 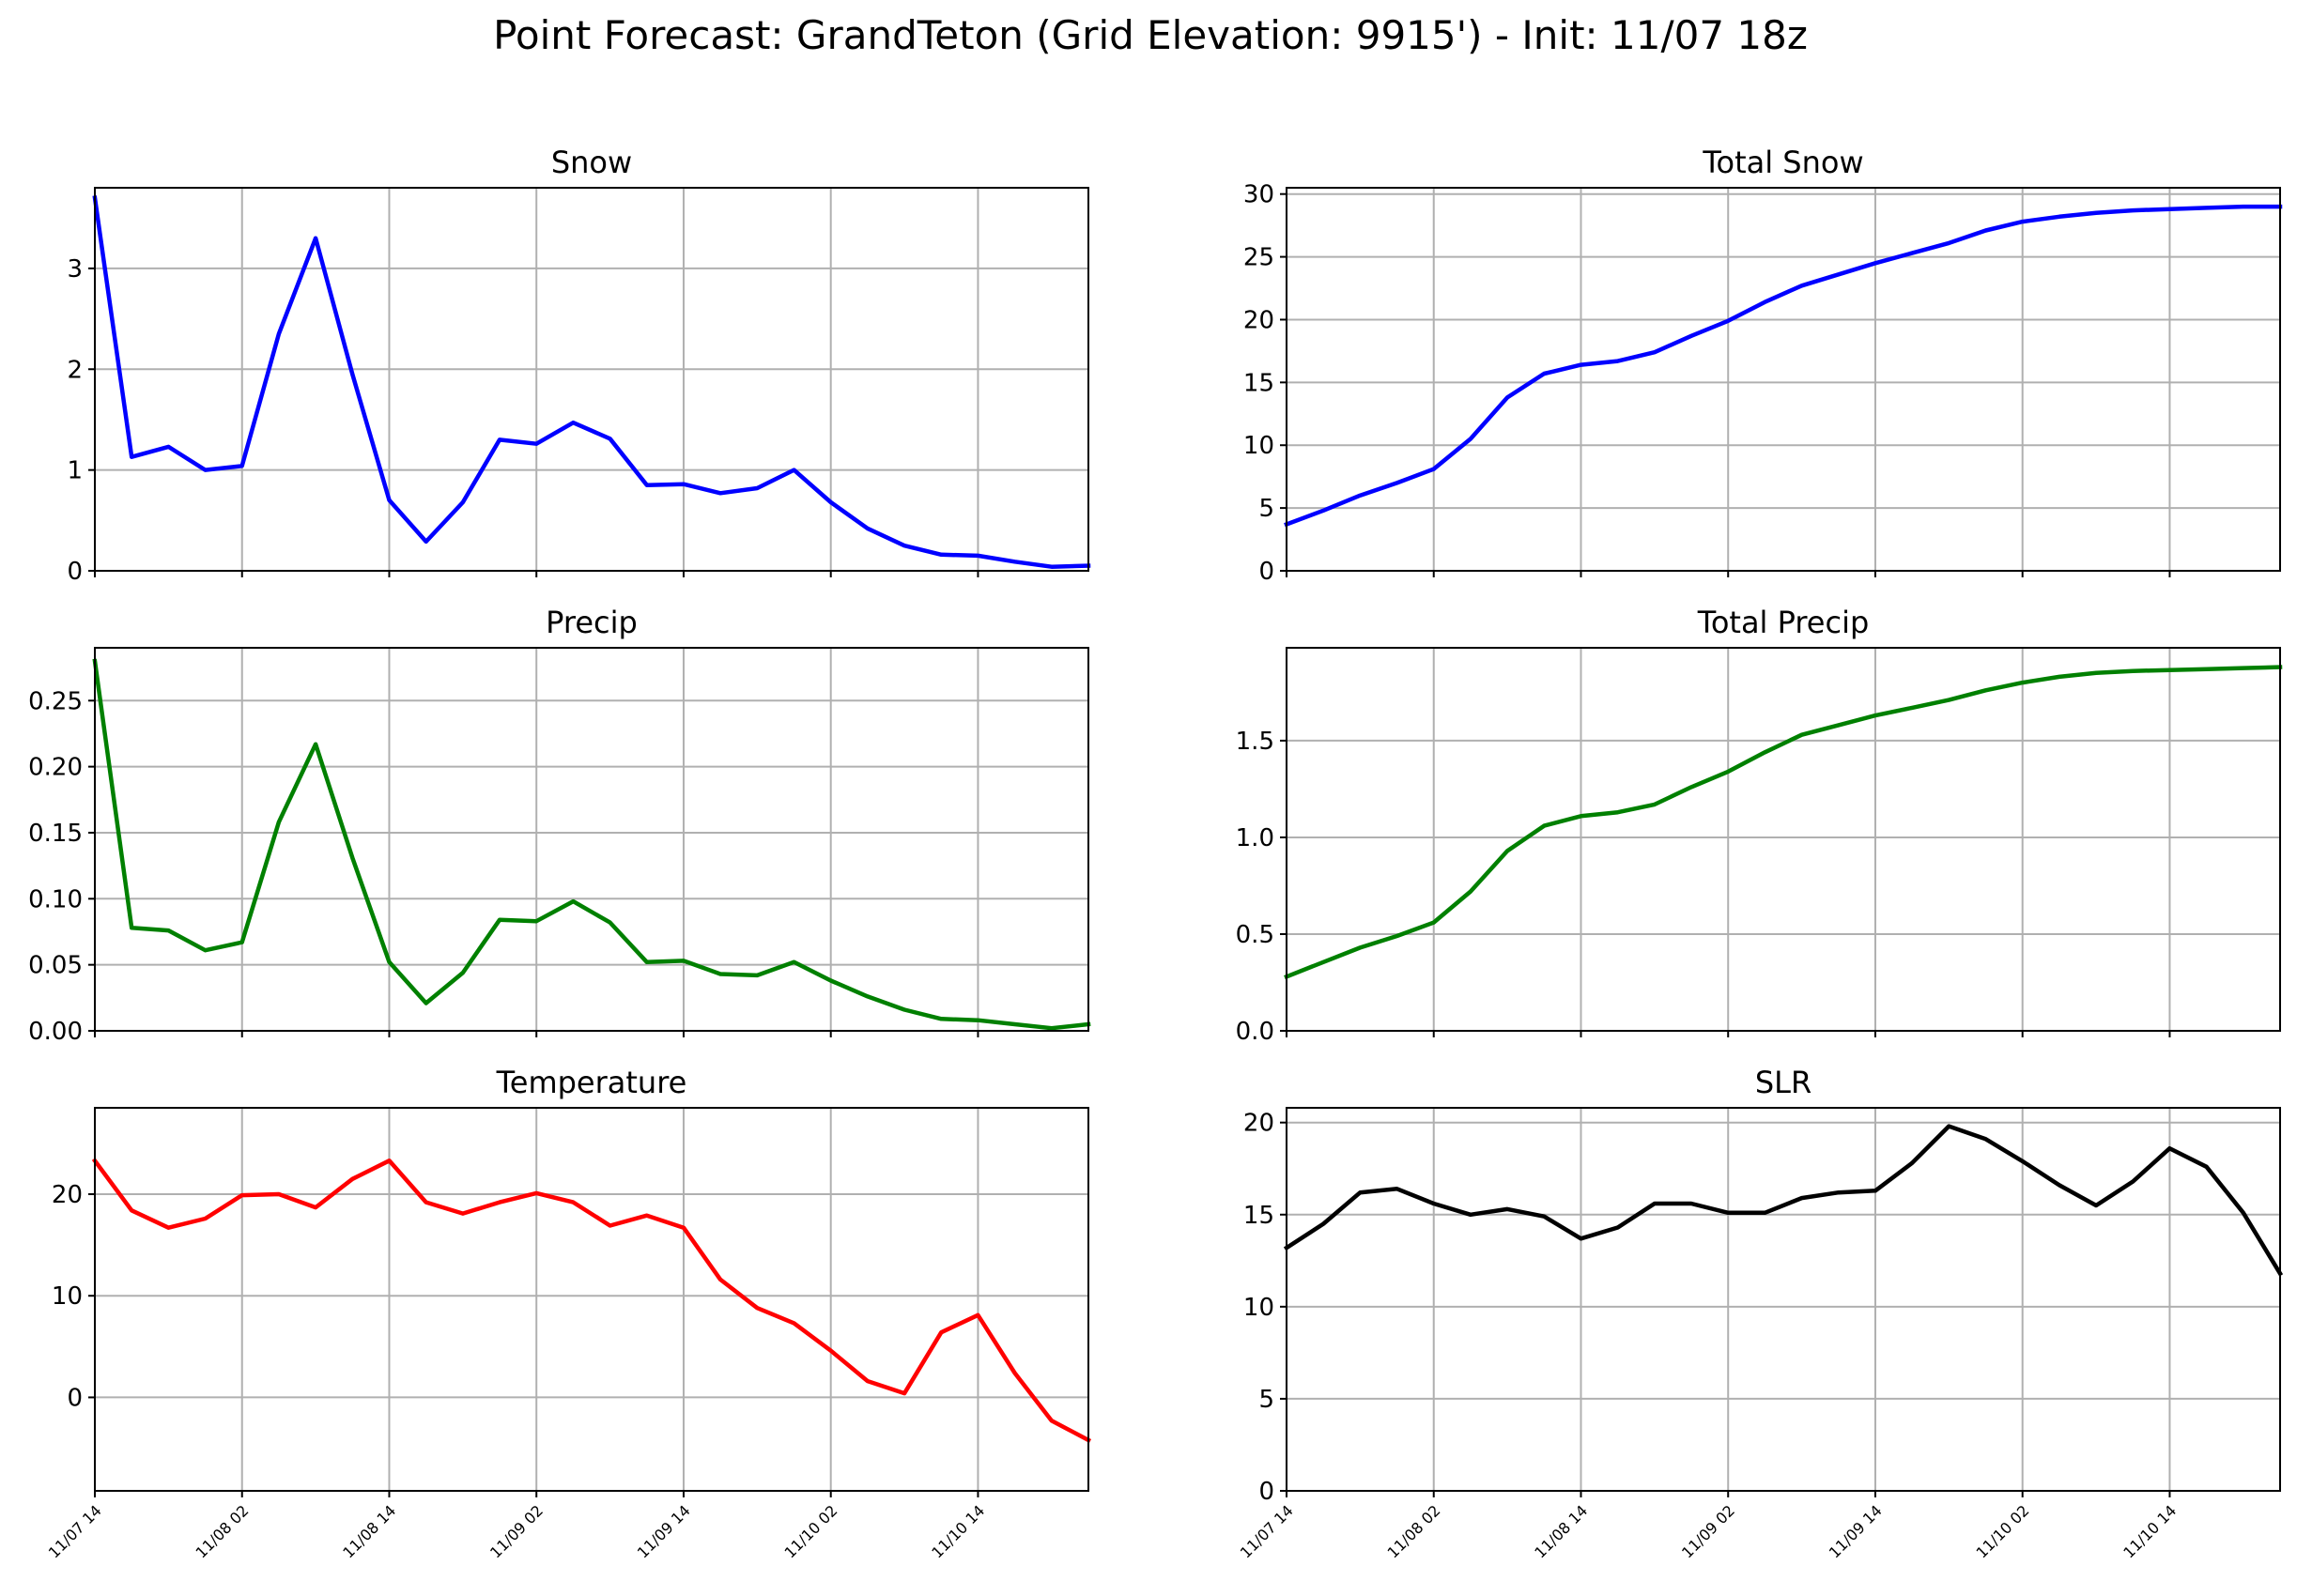 What do you see at coordinates (75, 269) in the screenshot?
I see `y-tick-label: 3` at bounding box center [75, 269].